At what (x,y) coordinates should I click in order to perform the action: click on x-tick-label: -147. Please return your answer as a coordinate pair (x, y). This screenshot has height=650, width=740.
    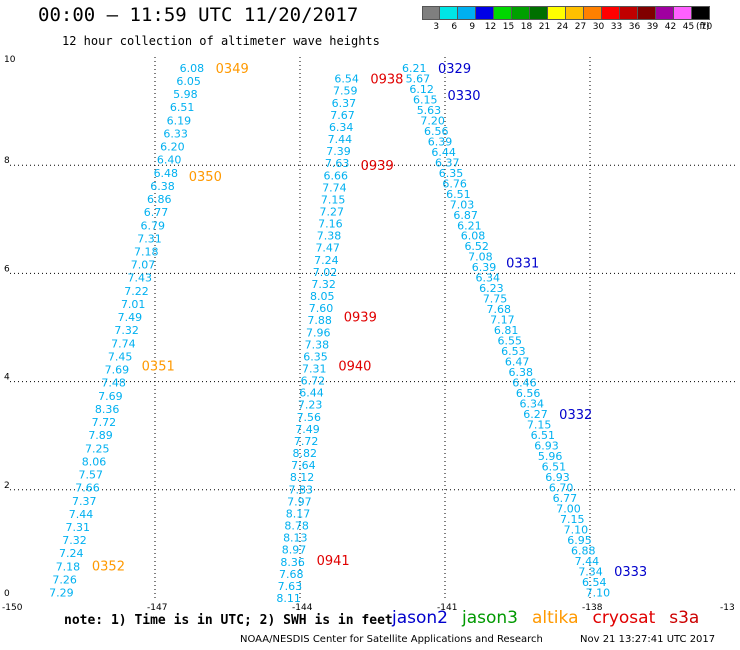
    Looking at the image, I should click on (157, 608).